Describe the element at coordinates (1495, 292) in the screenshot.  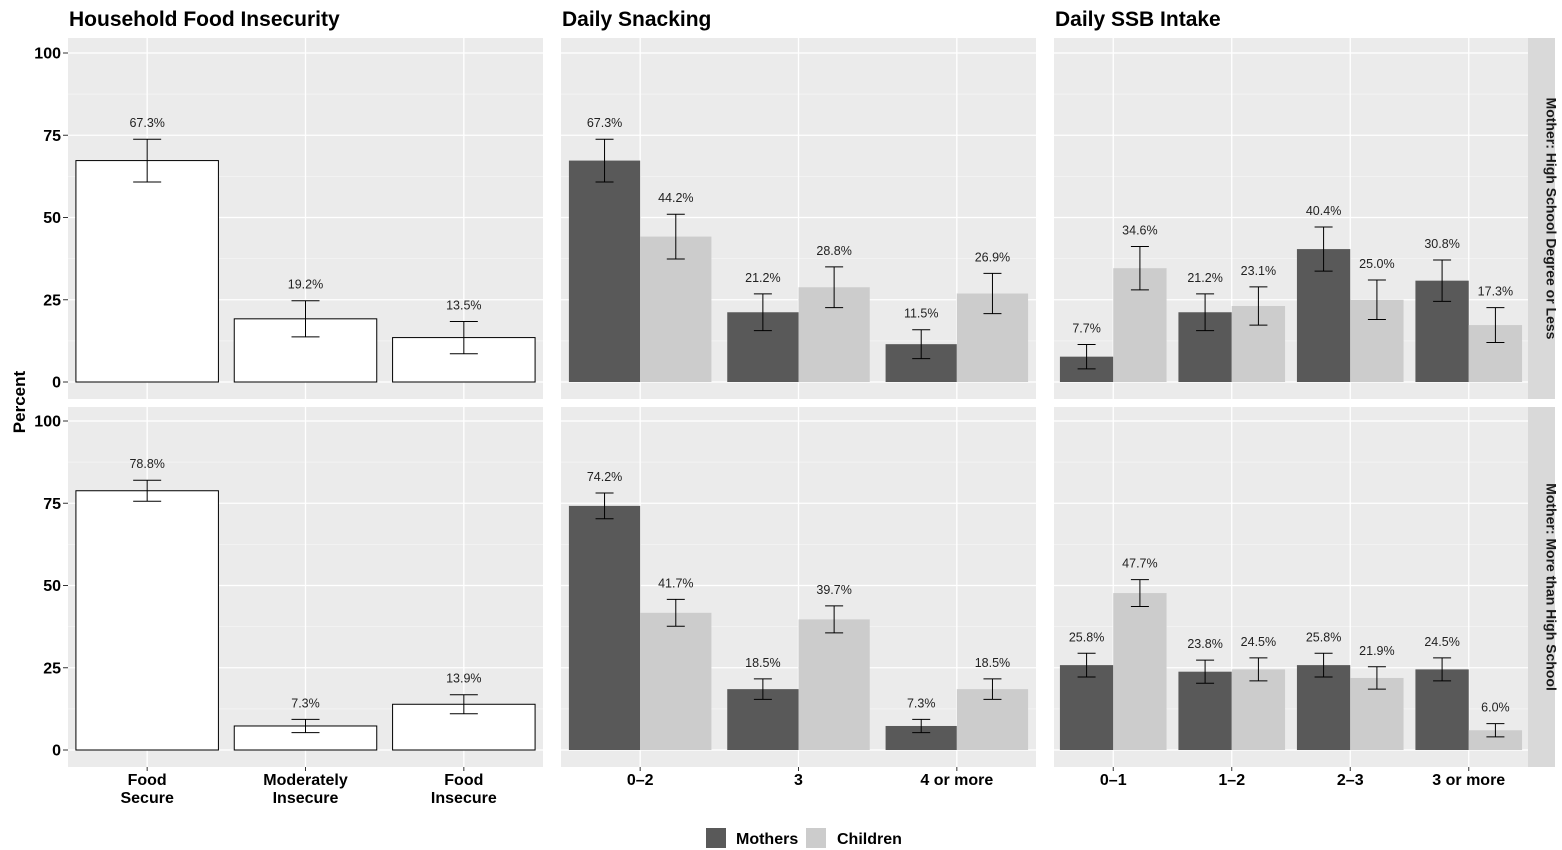
I see `data-label: 17.3%` at that location.